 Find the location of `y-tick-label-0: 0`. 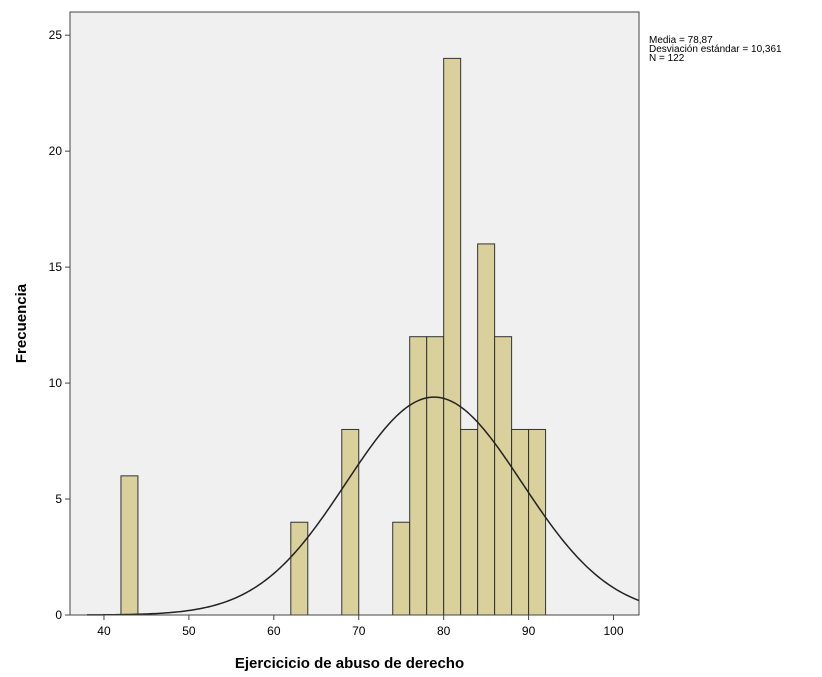

y-tick-label-0: 0 is located at coordinates (58, 615).